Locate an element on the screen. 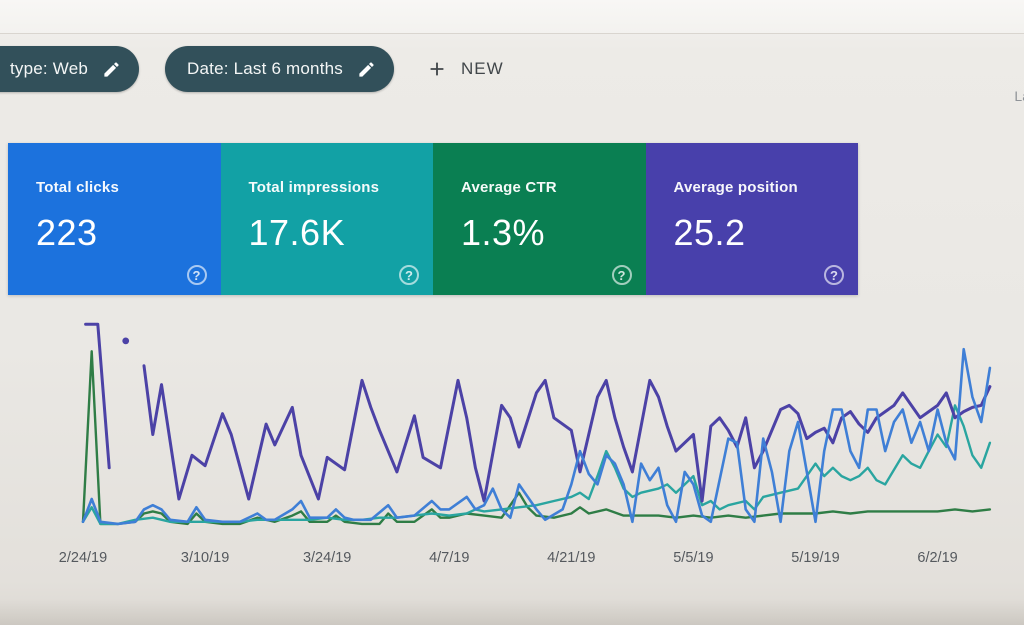 The height and width of the screenshot is (625, 1024). x-axis-tick-label: 5/5/19 is located at coordinates (693, 558).